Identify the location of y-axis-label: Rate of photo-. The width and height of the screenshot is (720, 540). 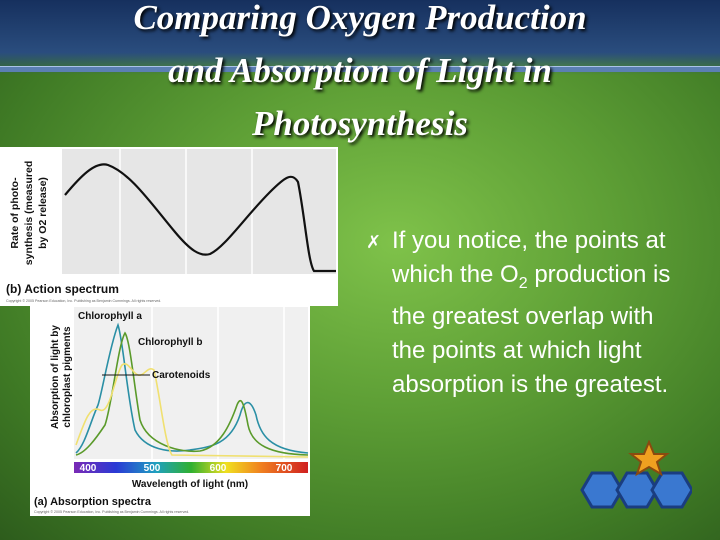
(15, 213).